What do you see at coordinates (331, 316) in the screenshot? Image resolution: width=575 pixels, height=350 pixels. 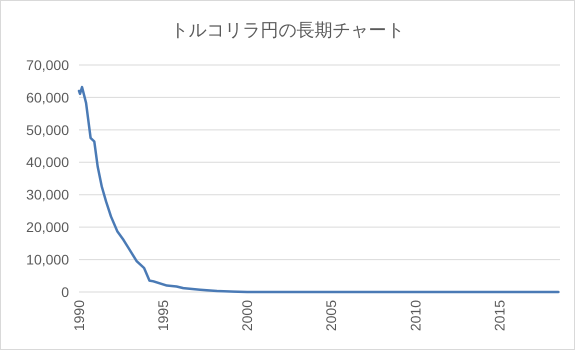 I see `x-tick-label: 2005` at bounding box center [331, 316].